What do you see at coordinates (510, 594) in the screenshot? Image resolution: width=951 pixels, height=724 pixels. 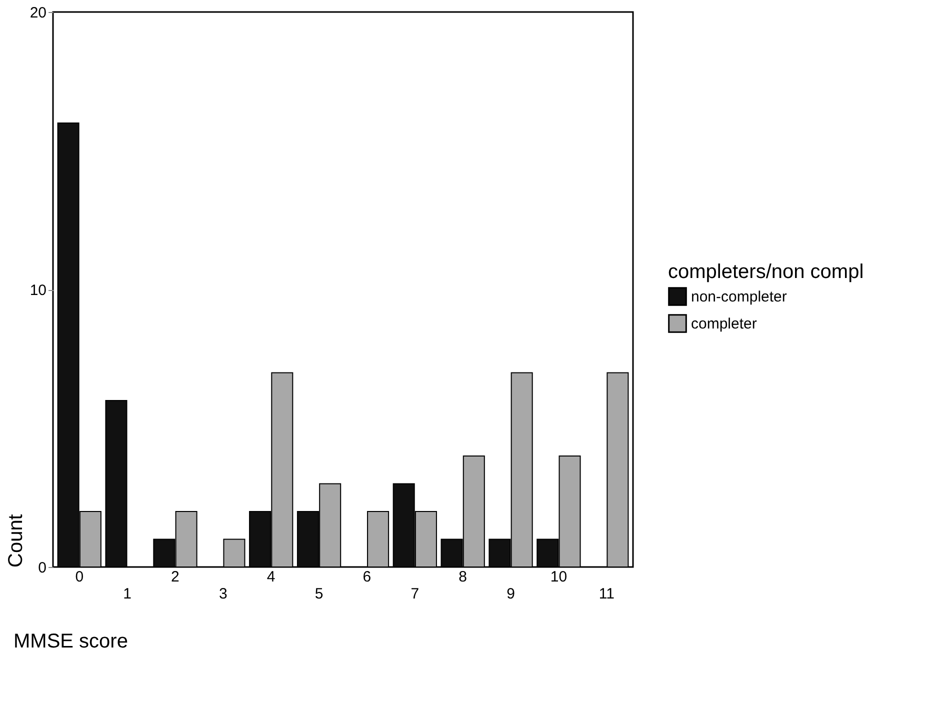 I see `x-tick-label: 9` at bounding box center [510, 594].